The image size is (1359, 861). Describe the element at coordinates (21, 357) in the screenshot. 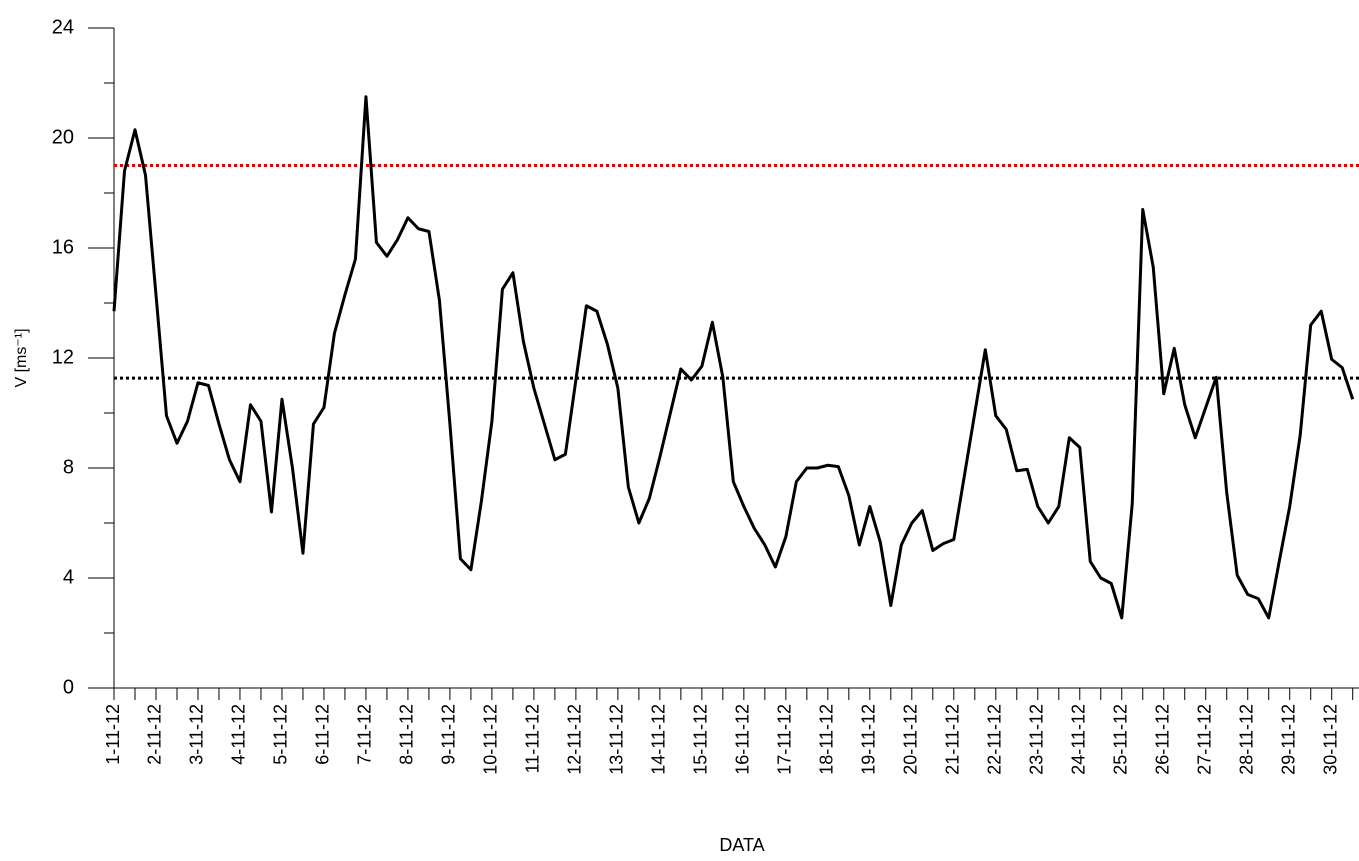

I see `y-axis-label: V [ms⁻¹]` at that location.